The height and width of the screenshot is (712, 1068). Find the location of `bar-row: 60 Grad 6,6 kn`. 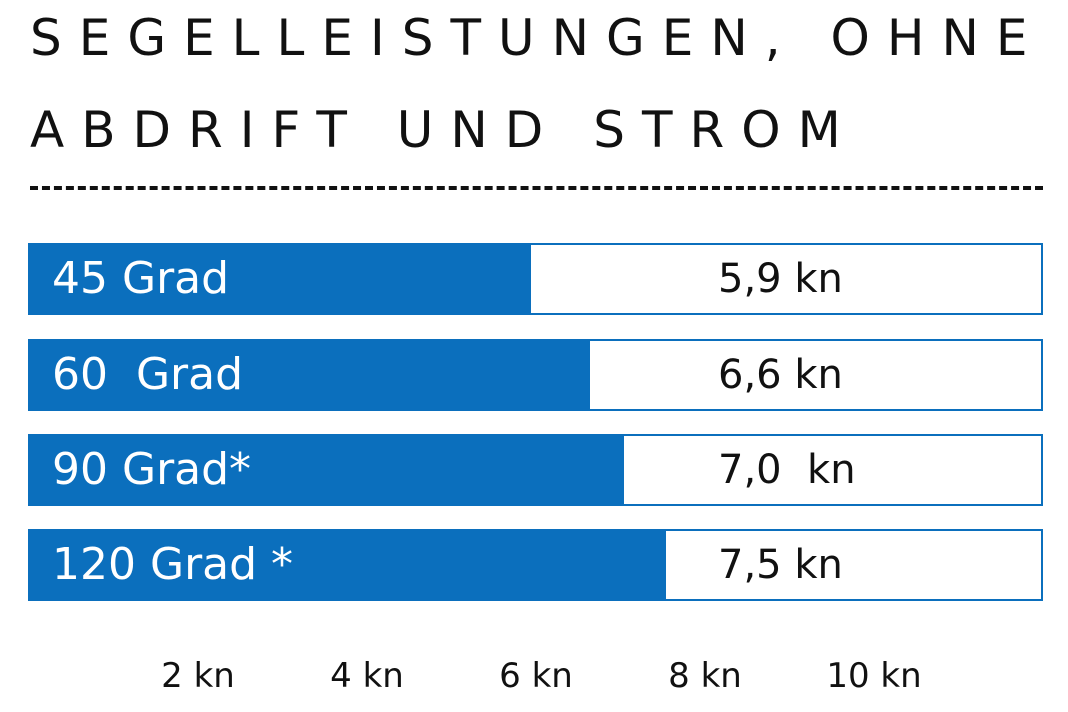

bar-row: 60 Grad 6,6 kn is located at coordinates (535, 375).